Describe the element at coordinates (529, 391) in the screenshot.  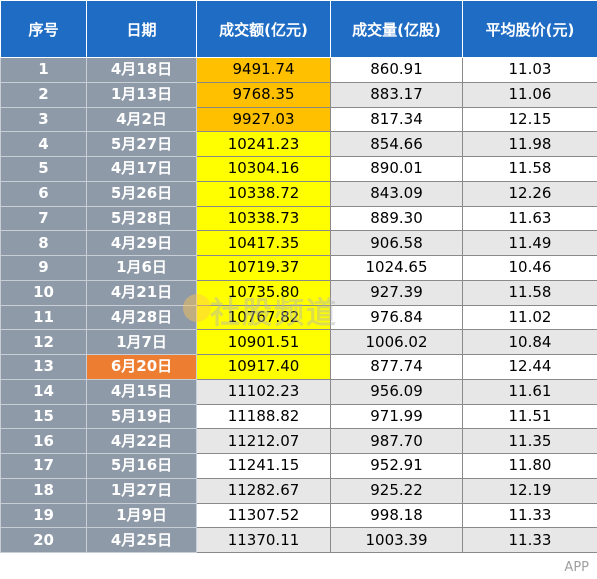
I see `cell-avg-price: 11.61` at that location.